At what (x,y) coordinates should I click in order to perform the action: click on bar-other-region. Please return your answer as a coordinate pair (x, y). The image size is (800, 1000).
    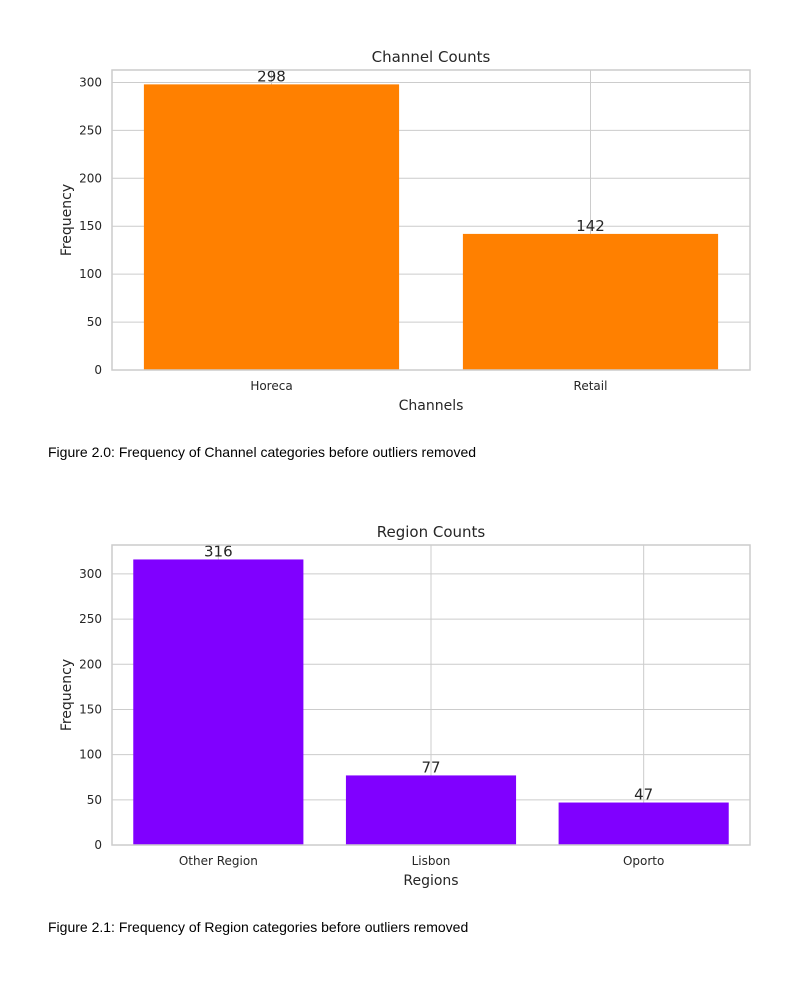
    Looking at the image, I should click on (218, 702).